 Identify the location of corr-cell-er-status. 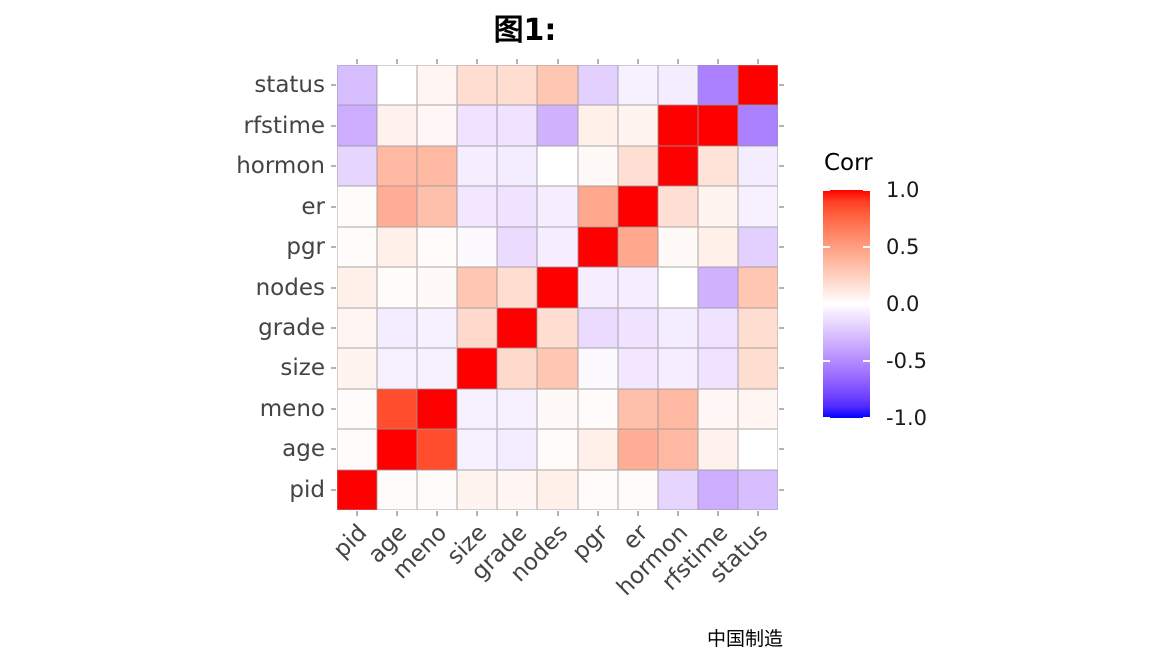
(757, 206).